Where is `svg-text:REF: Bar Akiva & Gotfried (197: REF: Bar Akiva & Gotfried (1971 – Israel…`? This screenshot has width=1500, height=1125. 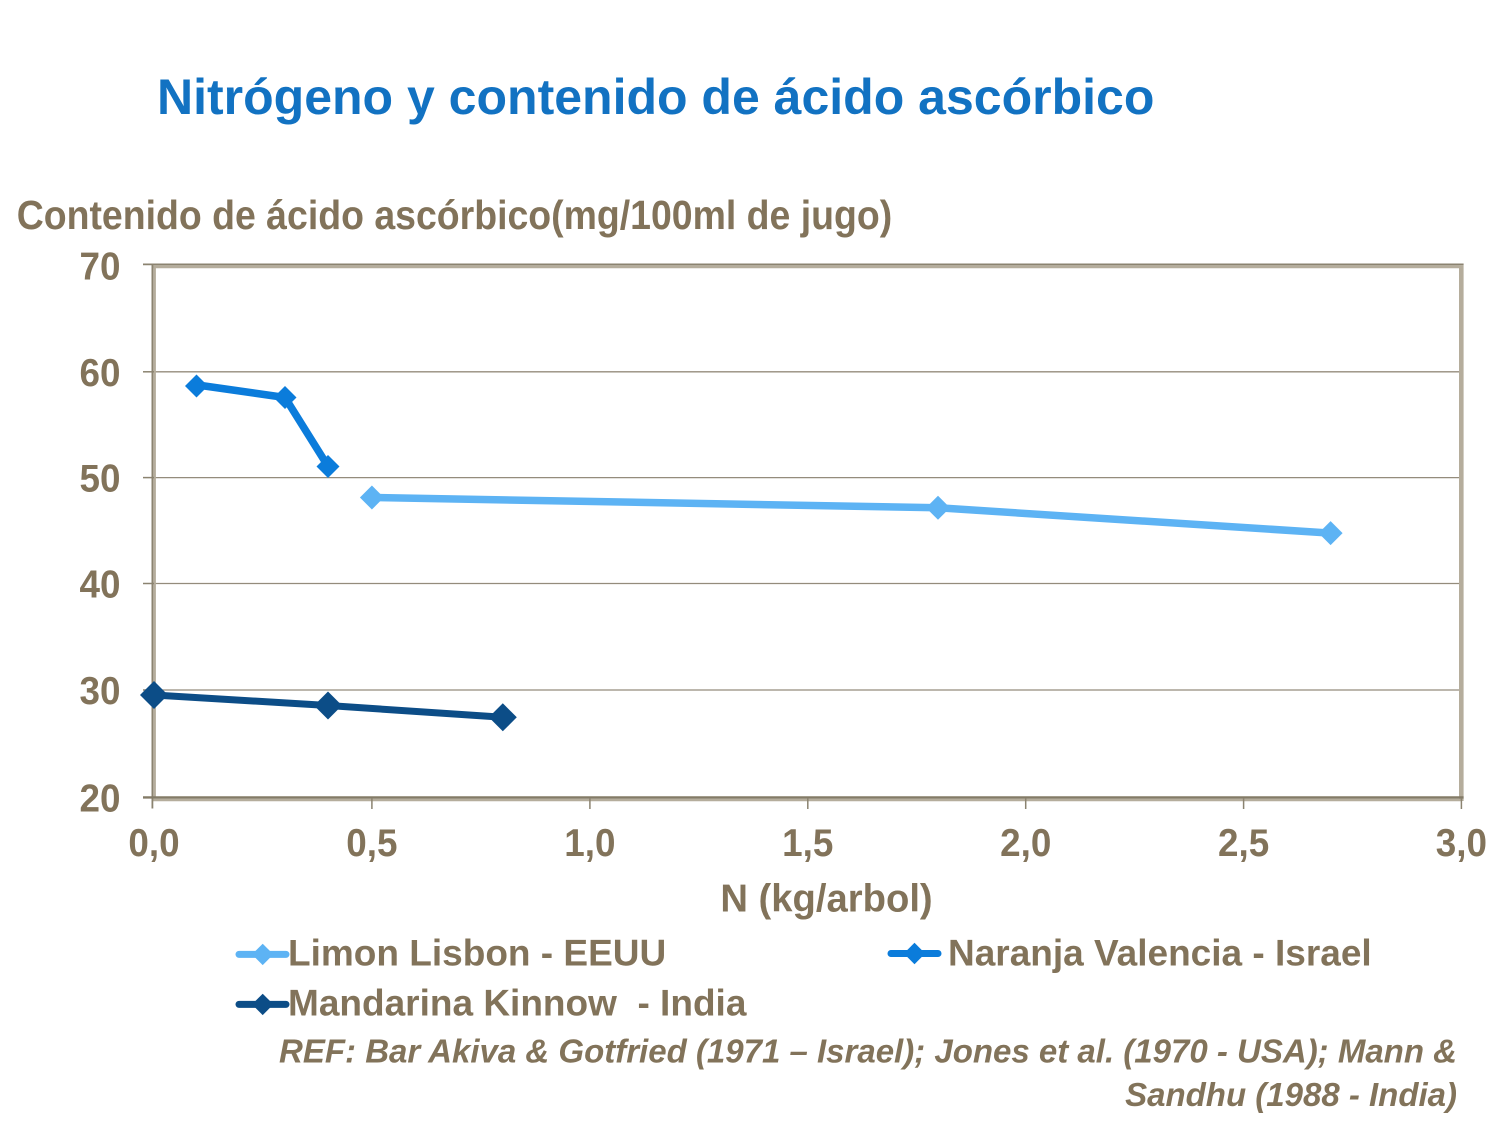
svg-text:REF: Bar Akiva & Gotfried (197: REF: Bar Akiva & Gotfried (1971 – Israel… is located at coordinates (868, 1051).